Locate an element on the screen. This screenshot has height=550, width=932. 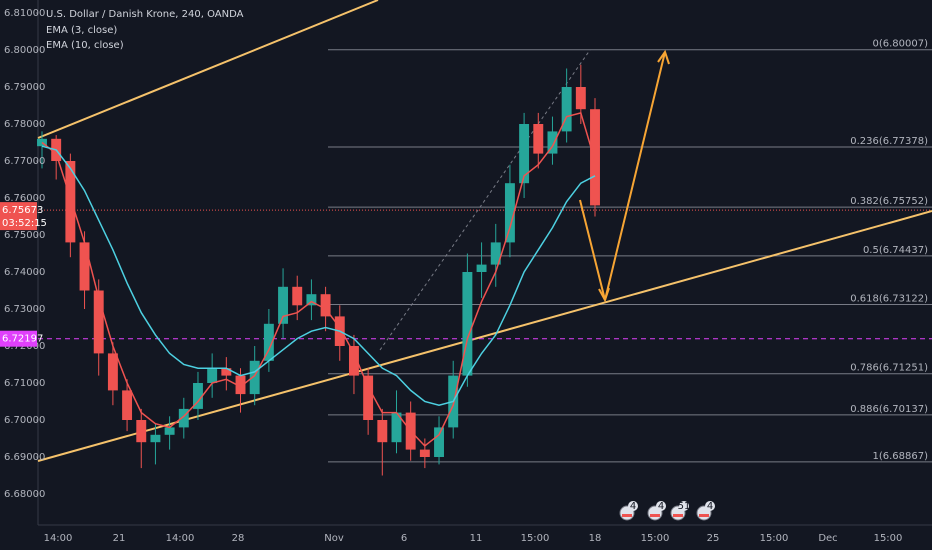
x-tick-label: 6 is located at coordinates (404, 538).